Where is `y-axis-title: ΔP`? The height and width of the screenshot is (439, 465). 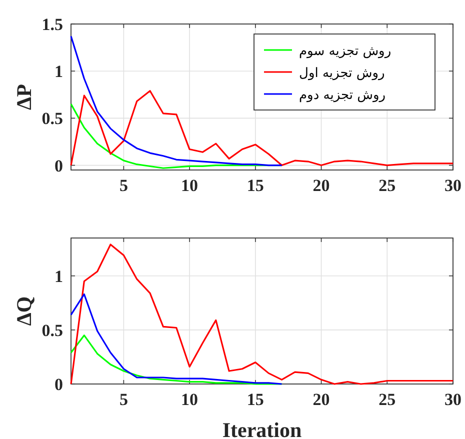
y-axis-title: ΔP is located at coordinates (24, 97).